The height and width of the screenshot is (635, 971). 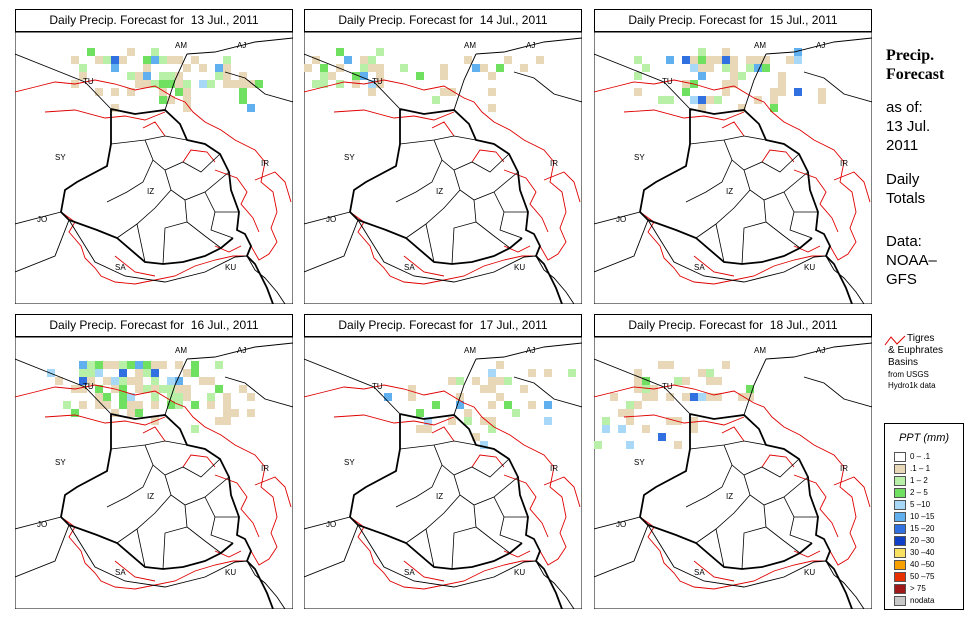 What do you see at coordinates (927, 493) in the screenshot?
I see `ppt-legend-item: 2 – 5` at bounding box center [927, 493].